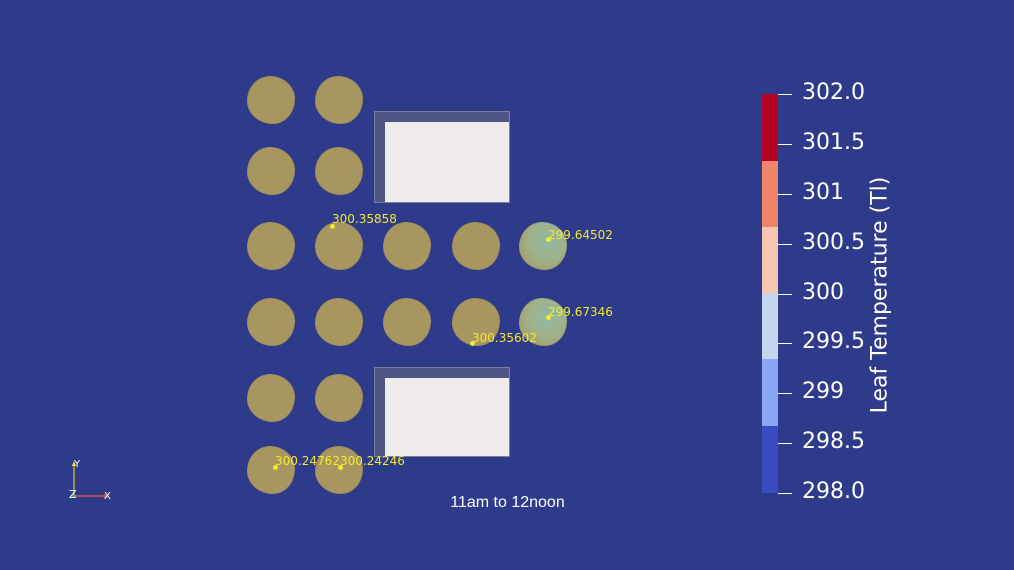 The height and width of the screenshot is (570, 1014). What do you see at coordinates (90, 480) in the screenshot?
I see `orientation-axes: Y Z X` at bounding box center [90, 480].